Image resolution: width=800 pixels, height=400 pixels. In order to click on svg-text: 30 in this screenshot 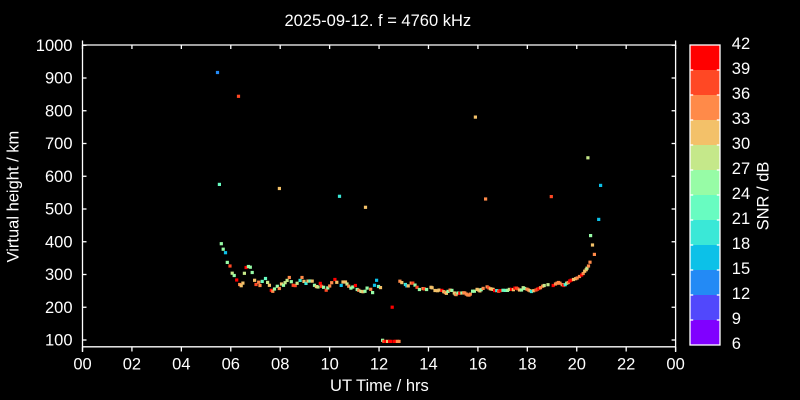, I will do `click(741, 144)`.